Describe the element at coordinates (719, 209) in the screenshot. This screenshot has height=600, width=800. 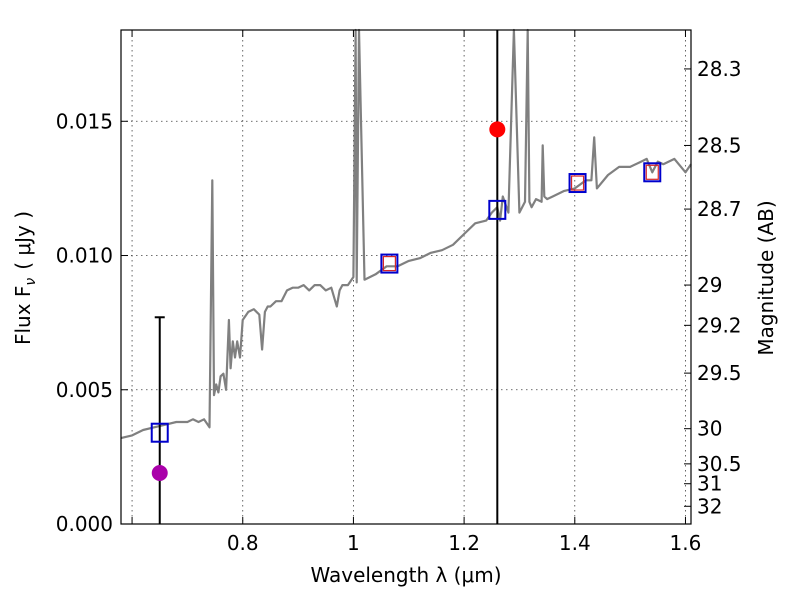
I see `y2-tick-label: 28.7` at that location.